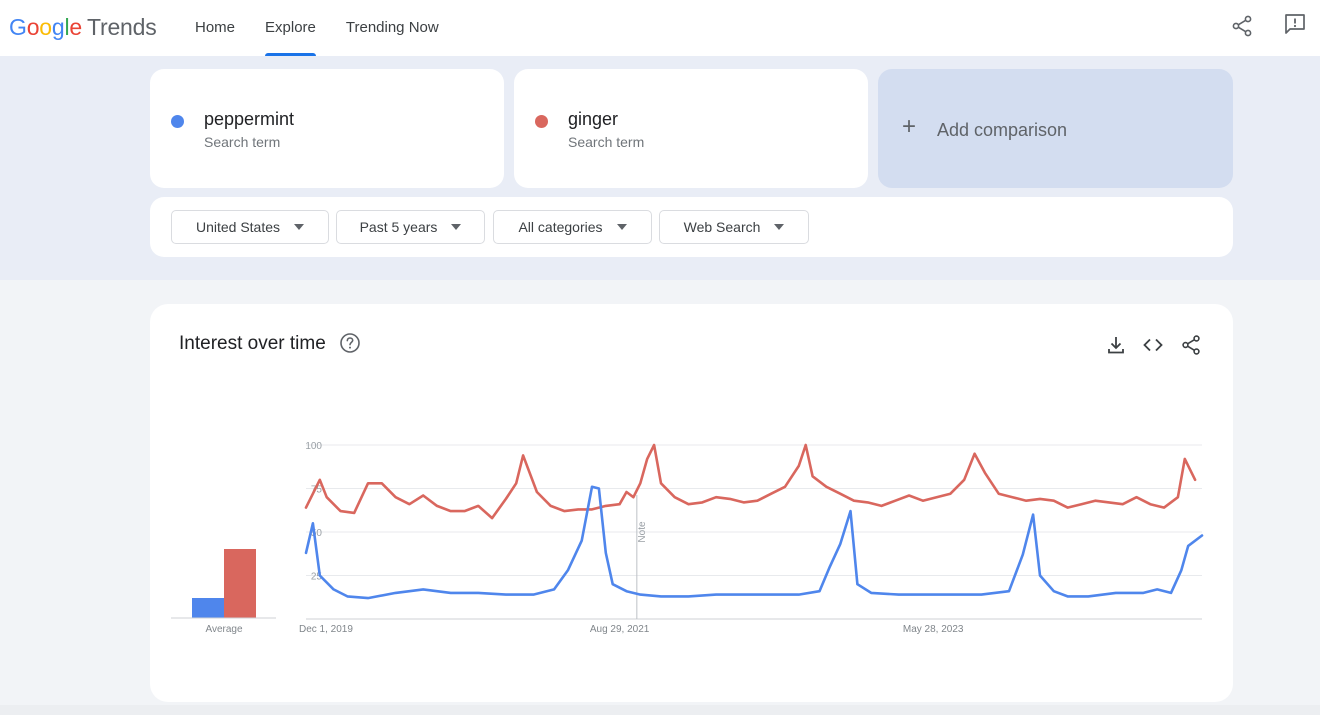 This screenshot has width=1320, height=715. What do you see at coordinates (1116, 345) in the screenshot?
I see `download-icon` at bounding box center [1116, 345].